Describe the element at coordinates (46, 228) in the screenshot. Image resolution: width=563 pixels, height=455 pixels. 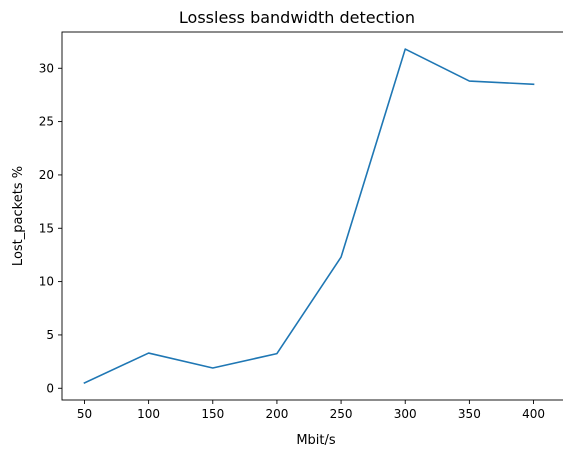
I see `y-tick-label: 15` at that location.